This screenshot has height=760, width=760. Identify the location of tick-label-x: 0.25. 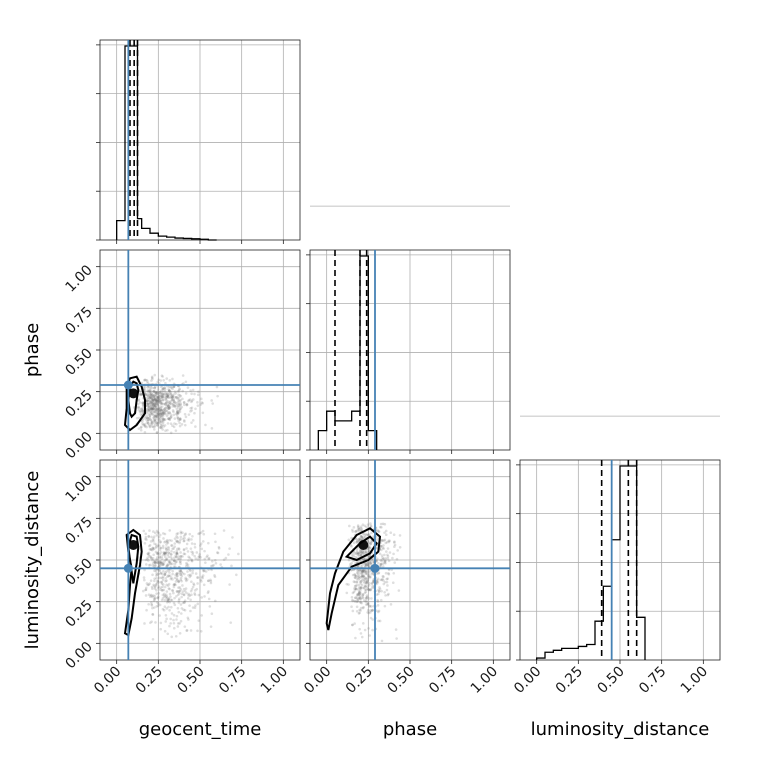
(569, 680).